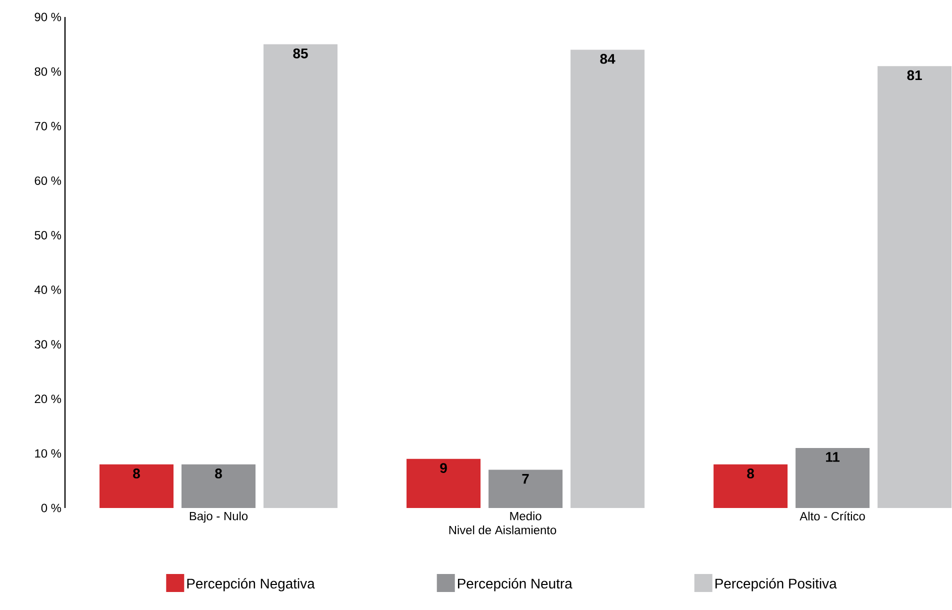 The image size is (952, 610). What do you see at coordinates (48, 453) in the screenshot?
I see `y-tick-label: 10 %` at bounding box center [48, 453].